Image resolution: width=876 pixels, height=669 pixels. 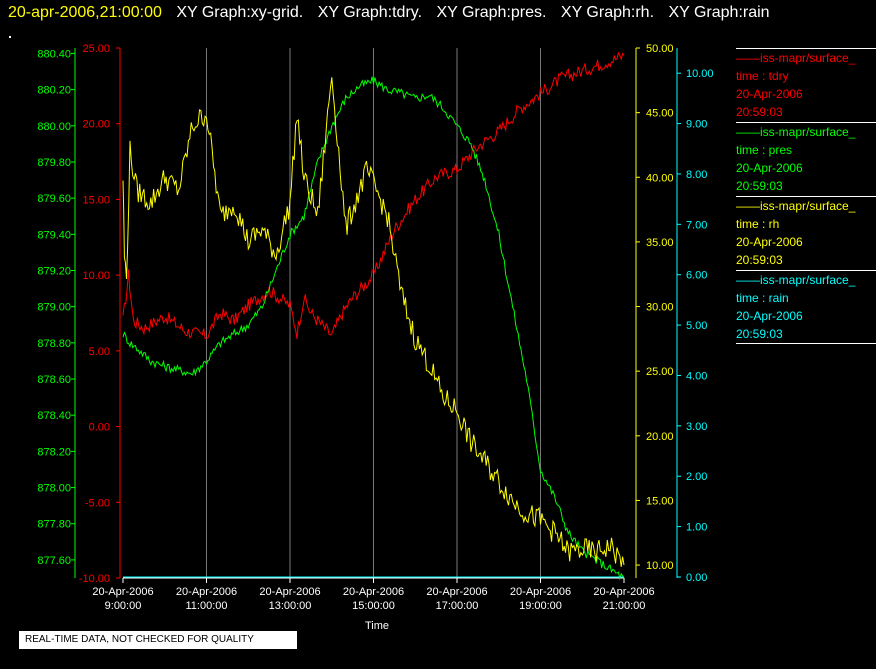 I want to click on rh-tick-label: 25.00, so click(x=660, y=372).